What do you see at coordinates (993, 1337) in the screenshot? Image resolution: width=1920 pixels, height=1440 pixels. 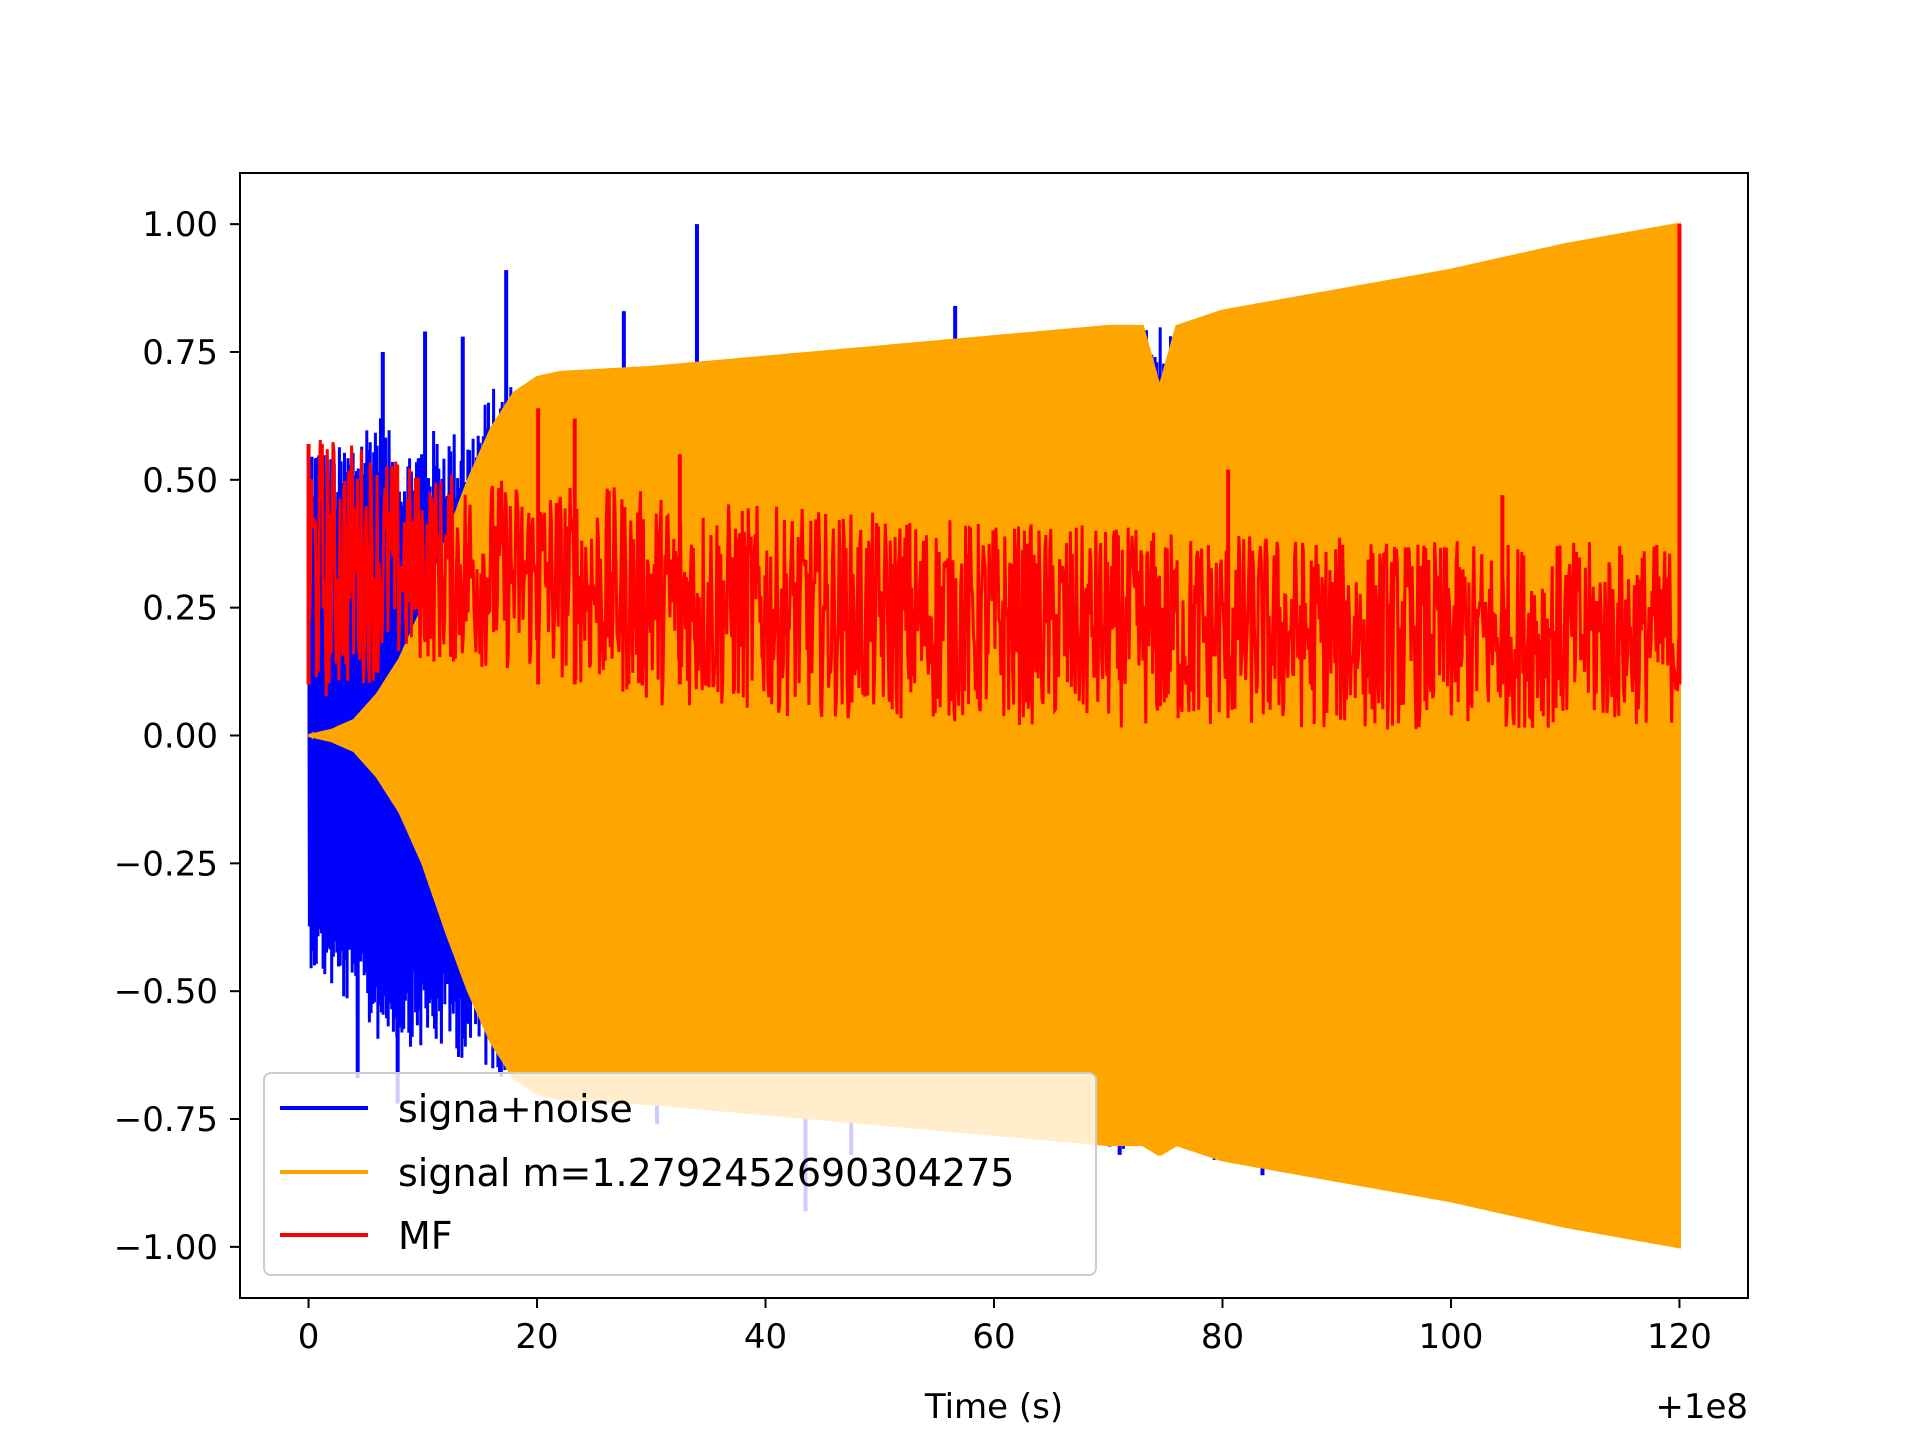 I see `x-tick-label-3: 60` at bounding box center [993, 1337].